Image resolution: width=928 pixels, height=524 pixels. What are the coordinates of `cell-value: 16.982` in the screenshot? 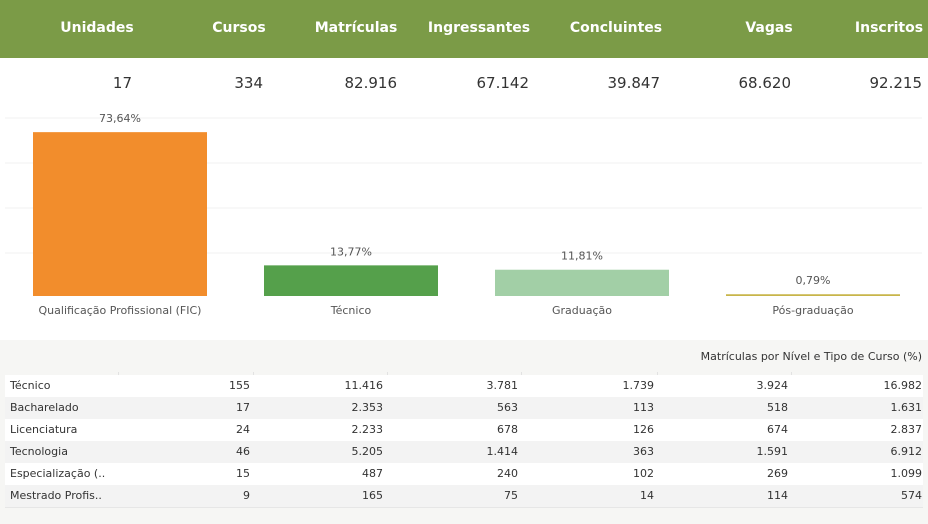 It's located at (903, 385).